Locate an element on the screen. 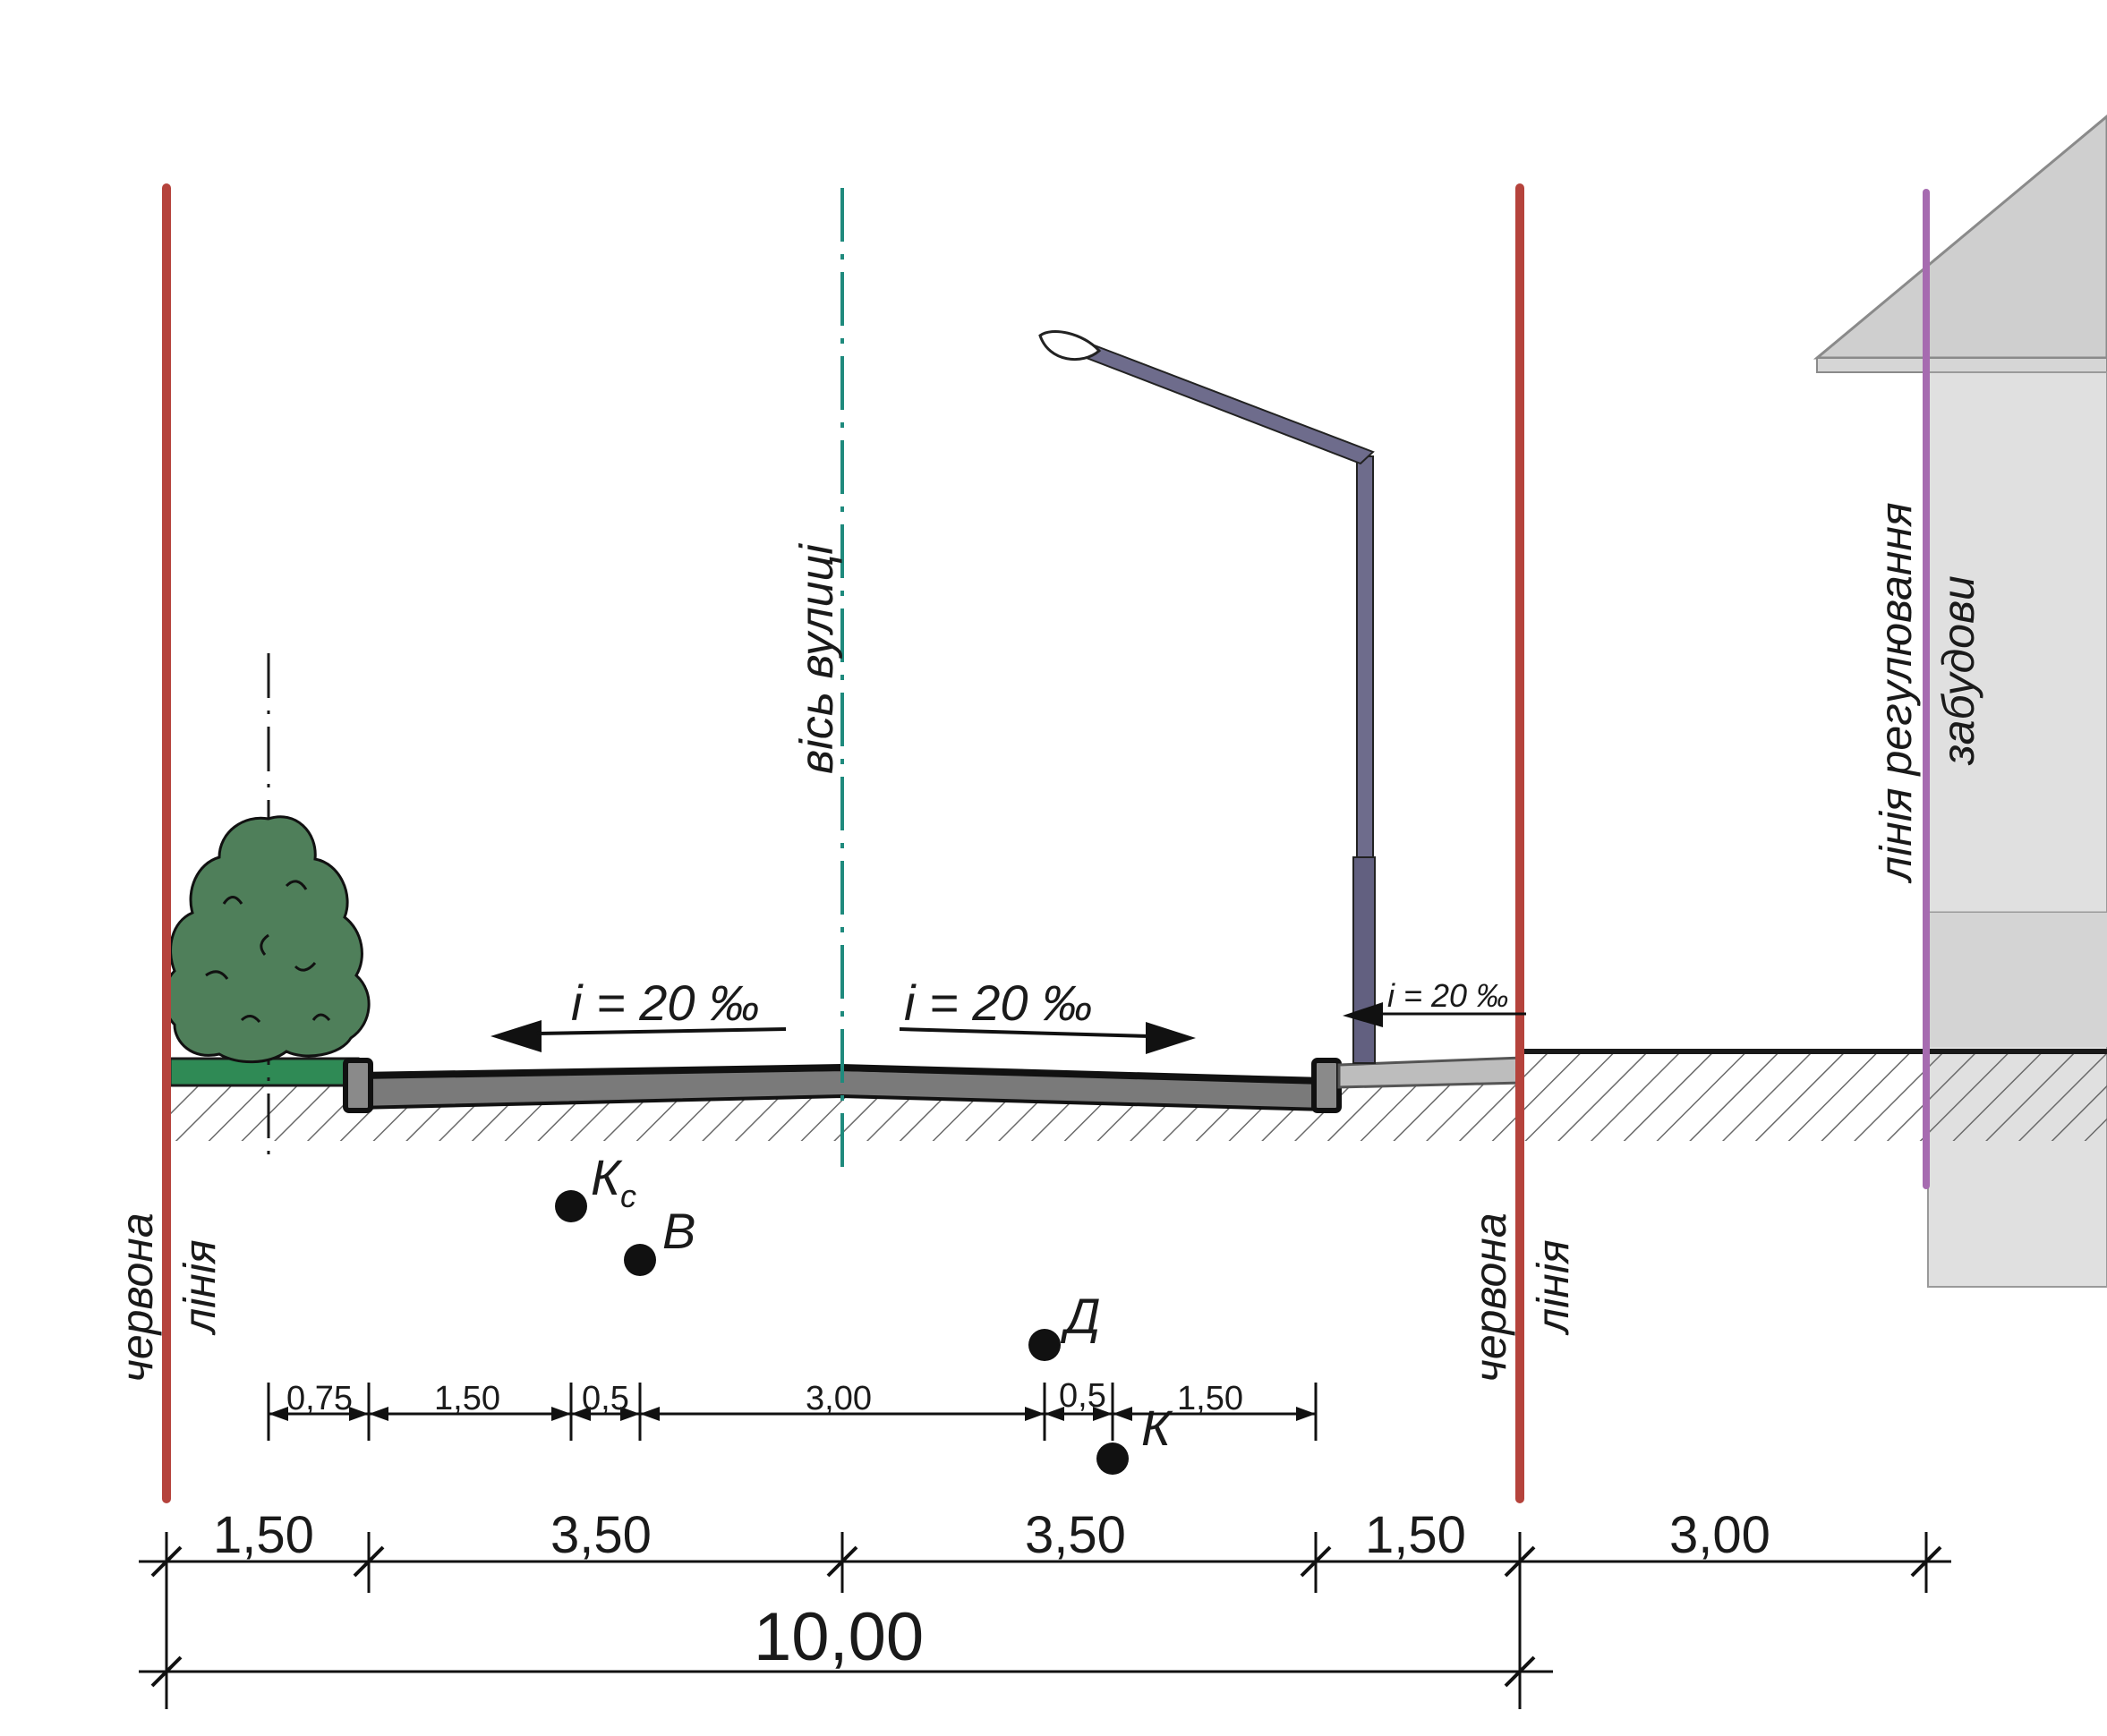 Image resolution: width=2107 pixels, height=1736 pixels. utility-d-dot is located at coordinates (1044, 1345).